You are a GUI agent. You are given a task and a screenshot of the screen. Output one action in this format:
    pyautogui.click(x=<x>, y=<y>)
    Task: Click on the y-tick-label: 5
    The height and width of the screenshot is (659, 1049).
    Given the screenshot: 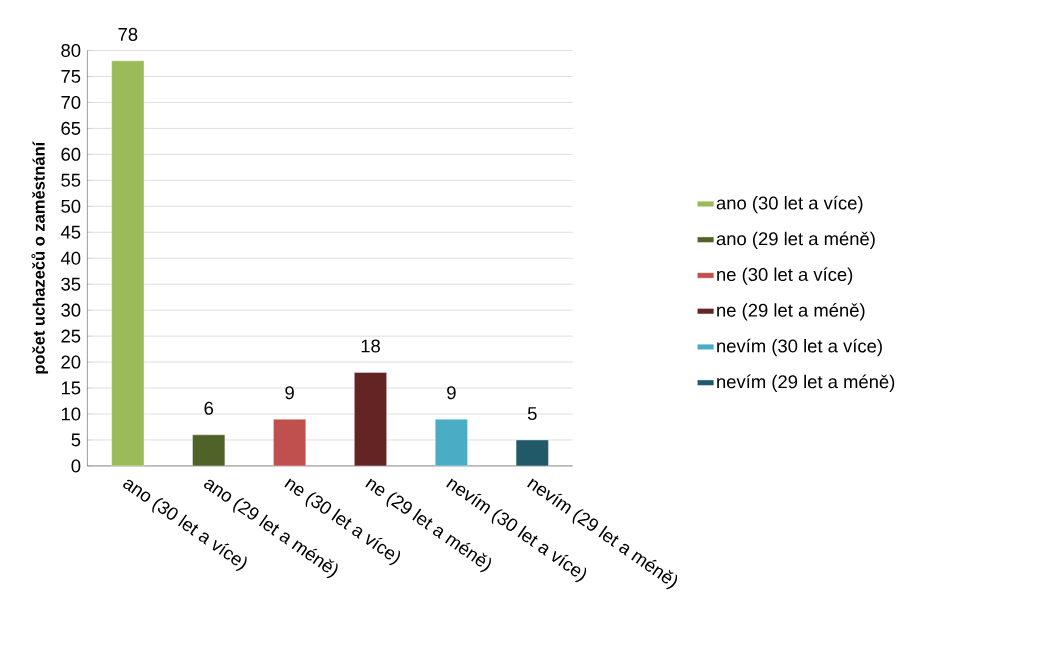 What is the action you would take?
    pyautogui.click(x=76, y=440)
    